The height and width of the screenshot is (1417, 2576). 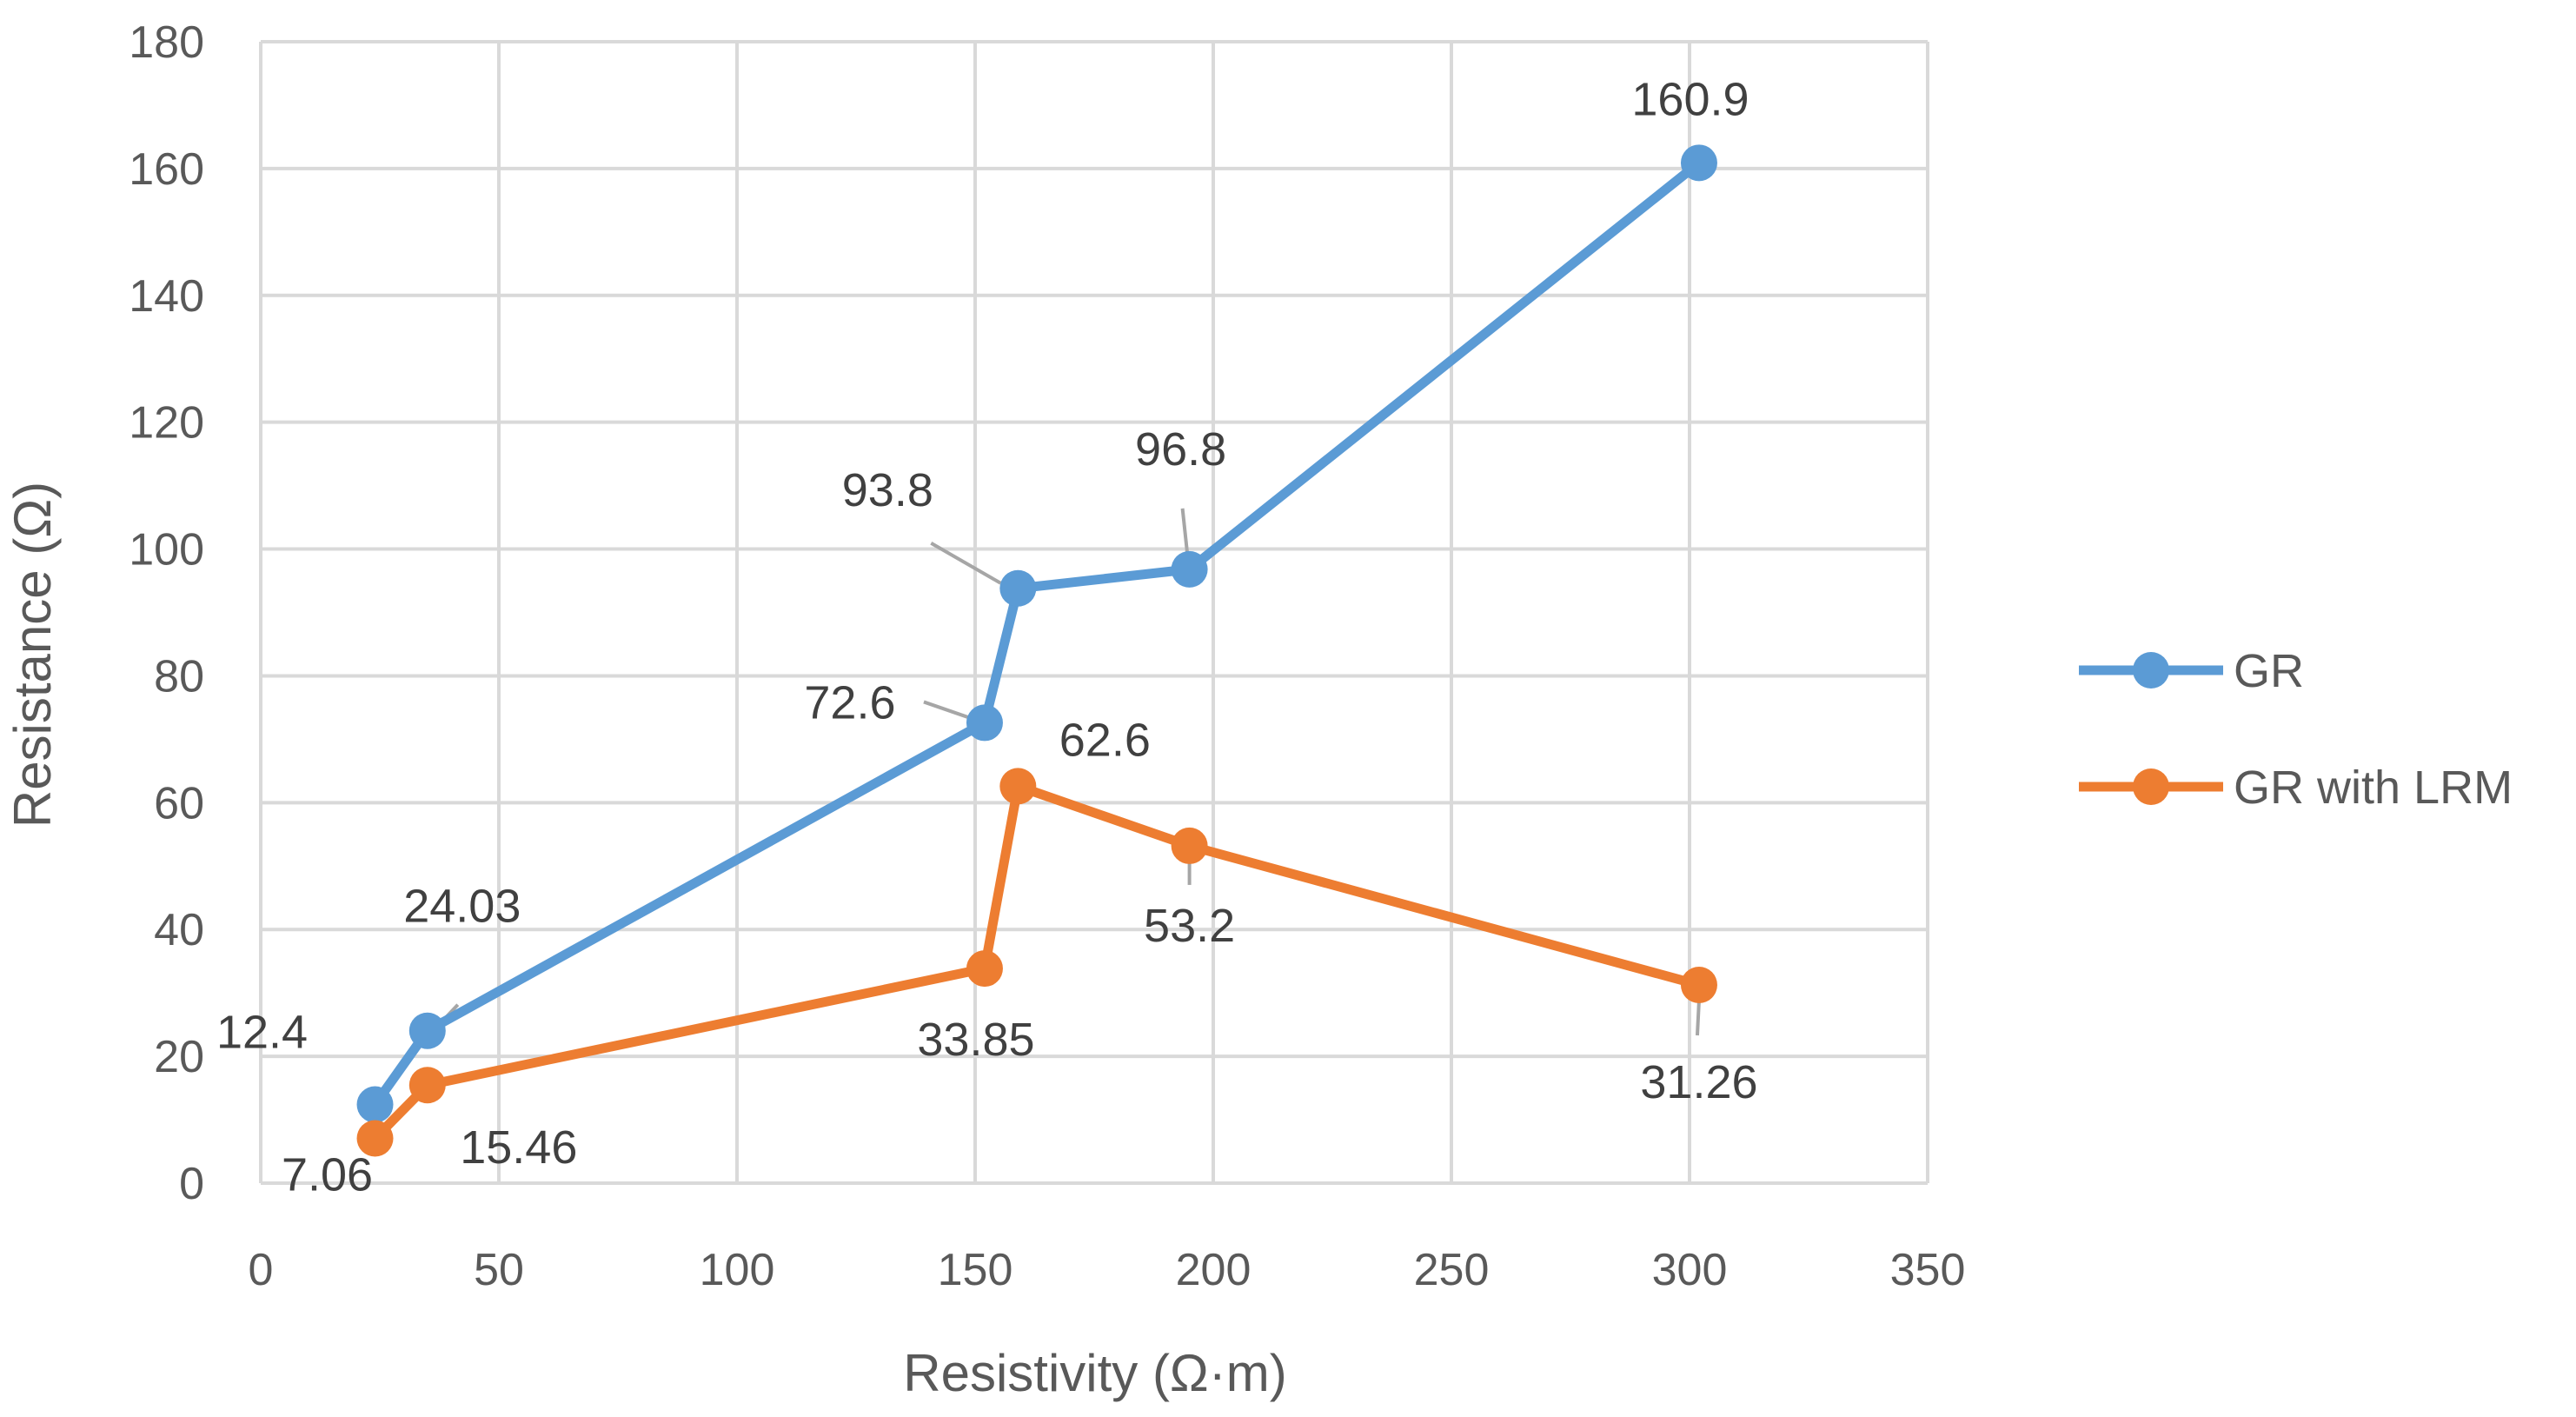 I want to click on y-tick-label: 80, so click(x=179, y=676).